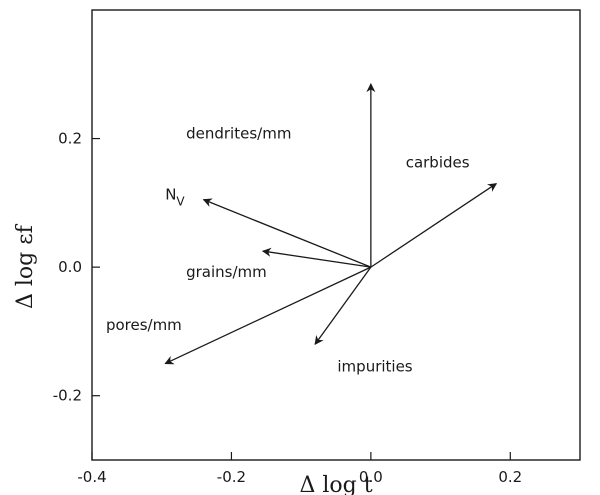 The height and width of the screenshot is (495, 600). I want to click on x-tick-label: 0.0, so click(371, 477).